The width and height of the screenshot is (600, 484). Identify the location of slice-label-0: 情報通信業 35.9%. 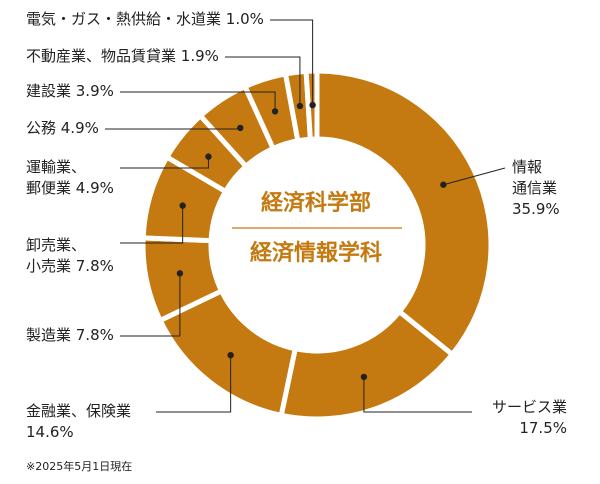
(536, 188).